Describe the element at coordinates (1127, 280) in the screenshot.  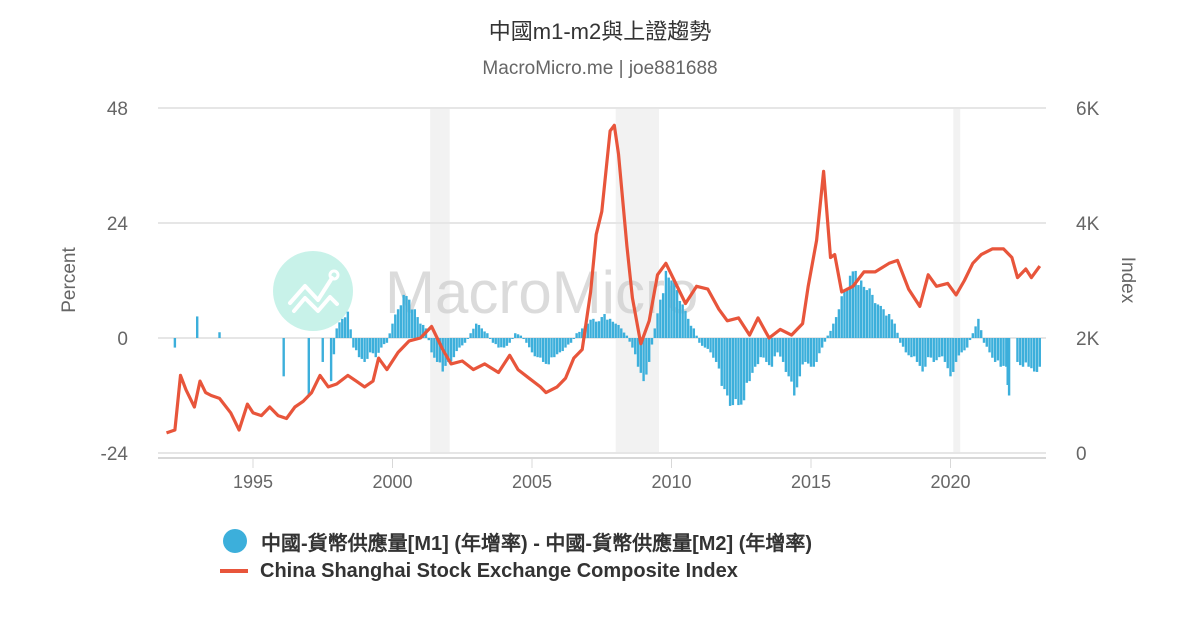
I see `right-axis-title: Index` at that location.